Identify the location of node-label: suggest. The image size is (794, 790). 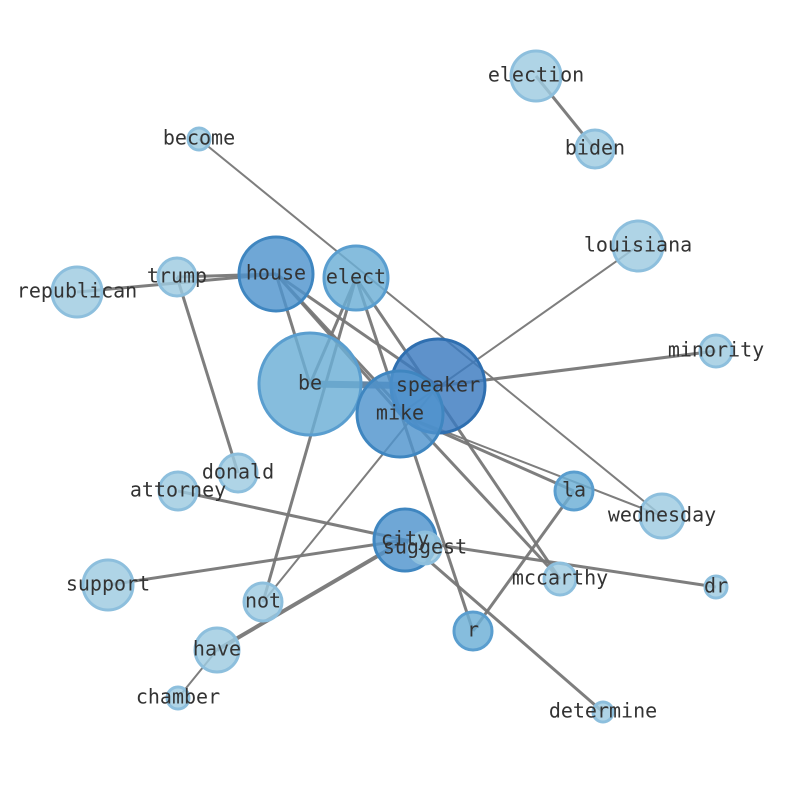
(425, 547).